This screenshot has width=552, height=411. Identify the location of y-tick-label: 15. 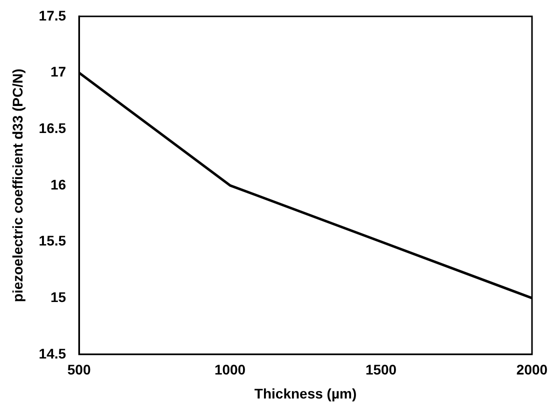
(58, 296).